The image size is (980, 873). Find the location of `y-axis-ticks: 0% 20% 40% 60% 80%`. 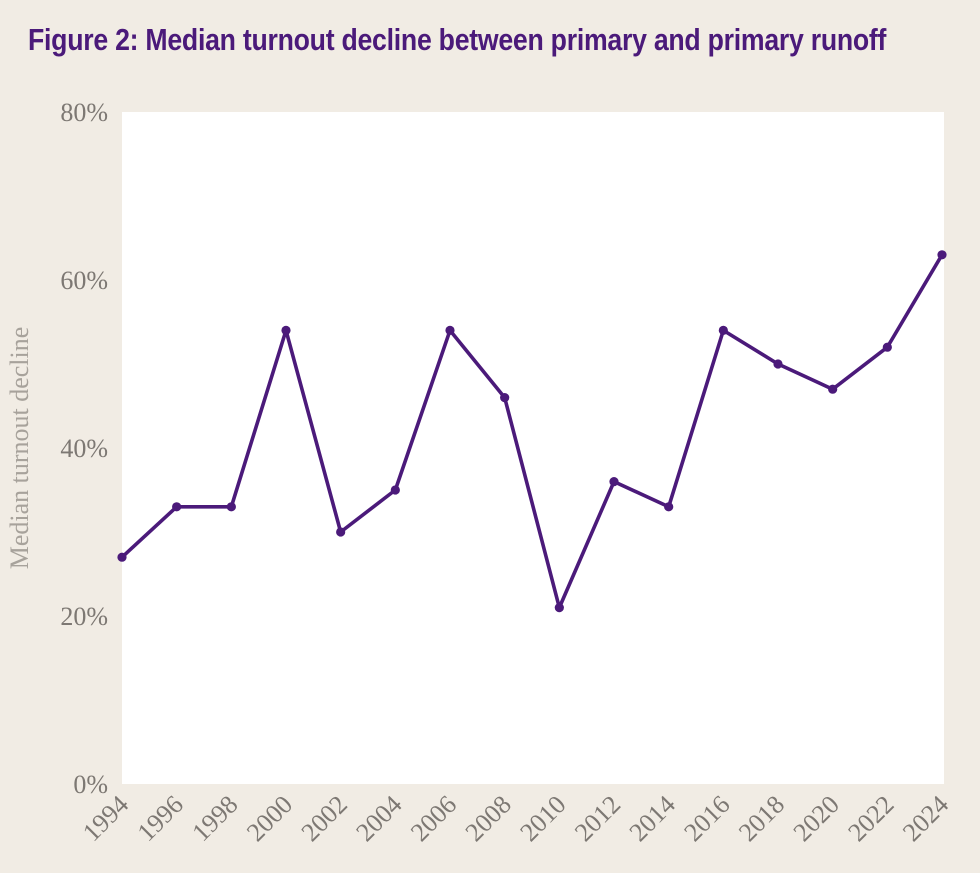

y-axis-ticks: 0% 20% 40% 60% 80% is located at coordinates (84, 448).